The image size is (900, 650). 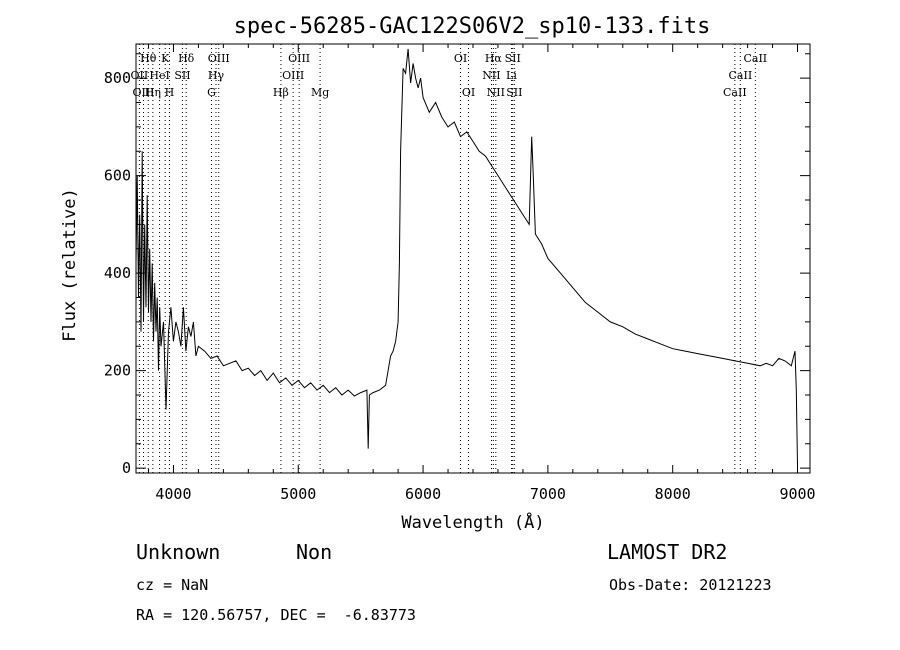 I want to click on y-tick-label: 0, so click(x=126, y=468).